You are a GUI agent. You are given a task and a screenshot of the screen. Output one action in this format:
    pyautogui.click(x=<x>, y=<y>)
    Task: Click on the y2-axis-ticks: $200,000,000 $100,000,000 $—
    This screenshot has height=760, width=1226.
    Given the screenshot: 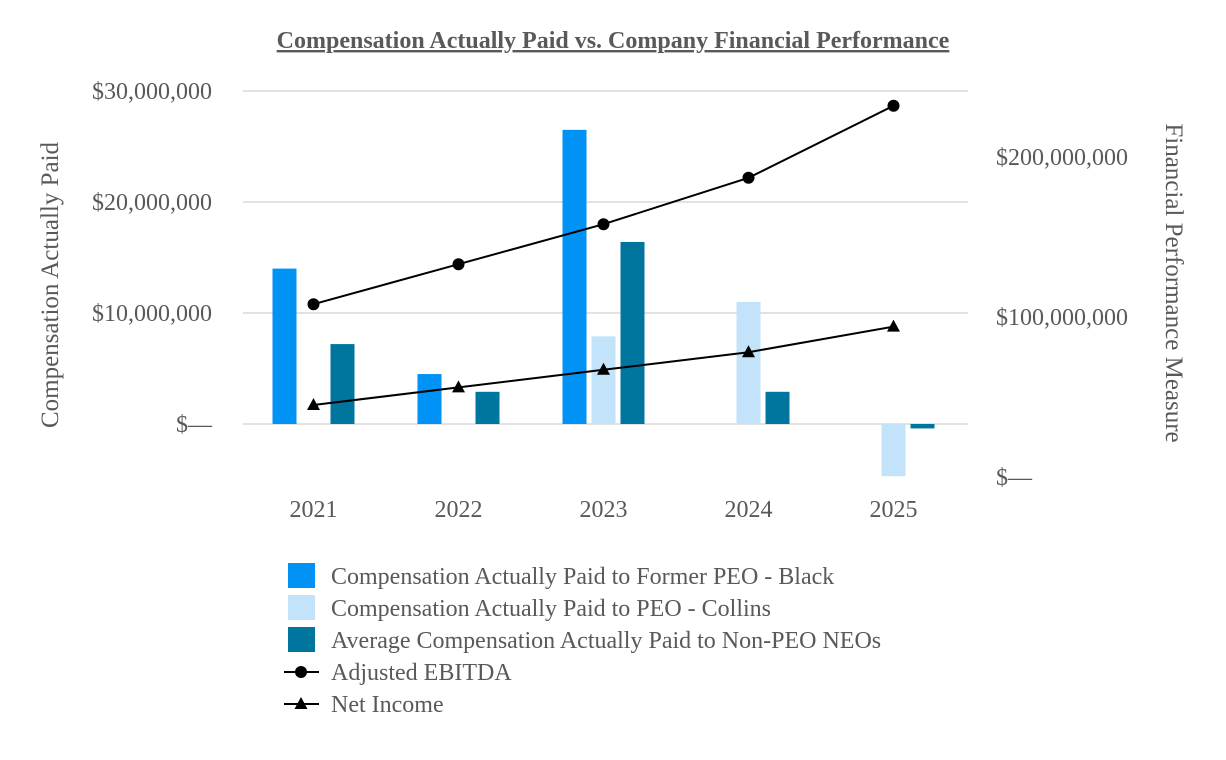 What is the action you would take?
    pyautogui.click(x=1062, y=318)
    